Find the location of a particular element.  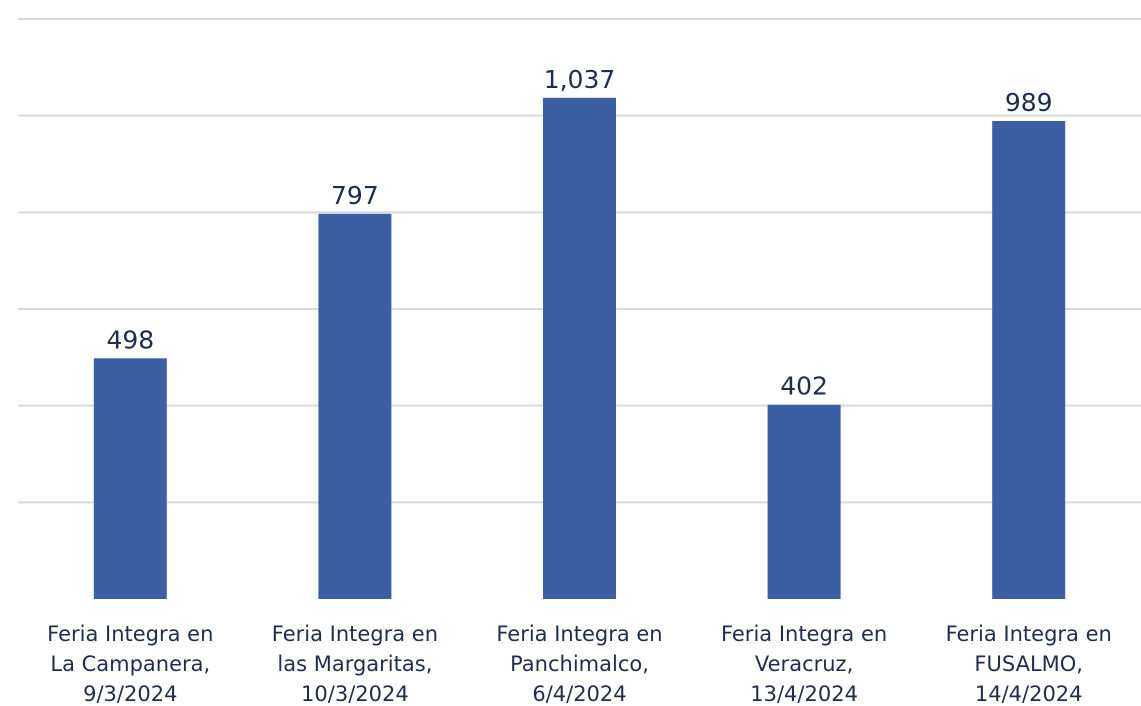

x-tick-label: Feria Integra en FUSALMO, 14/4/2024 is located at coordinates (1029, 664).